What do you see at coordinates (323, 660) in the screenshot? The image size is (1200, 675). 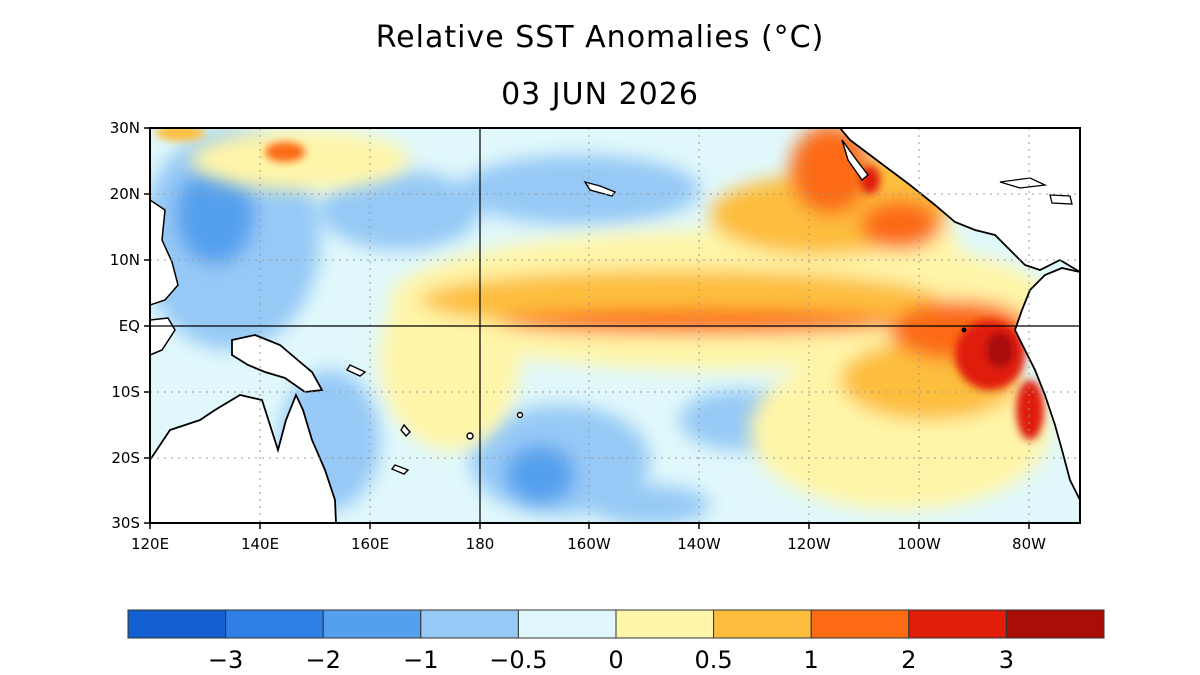 I see `colorbar-tick-label: −2` at bounding box center [323, 660].